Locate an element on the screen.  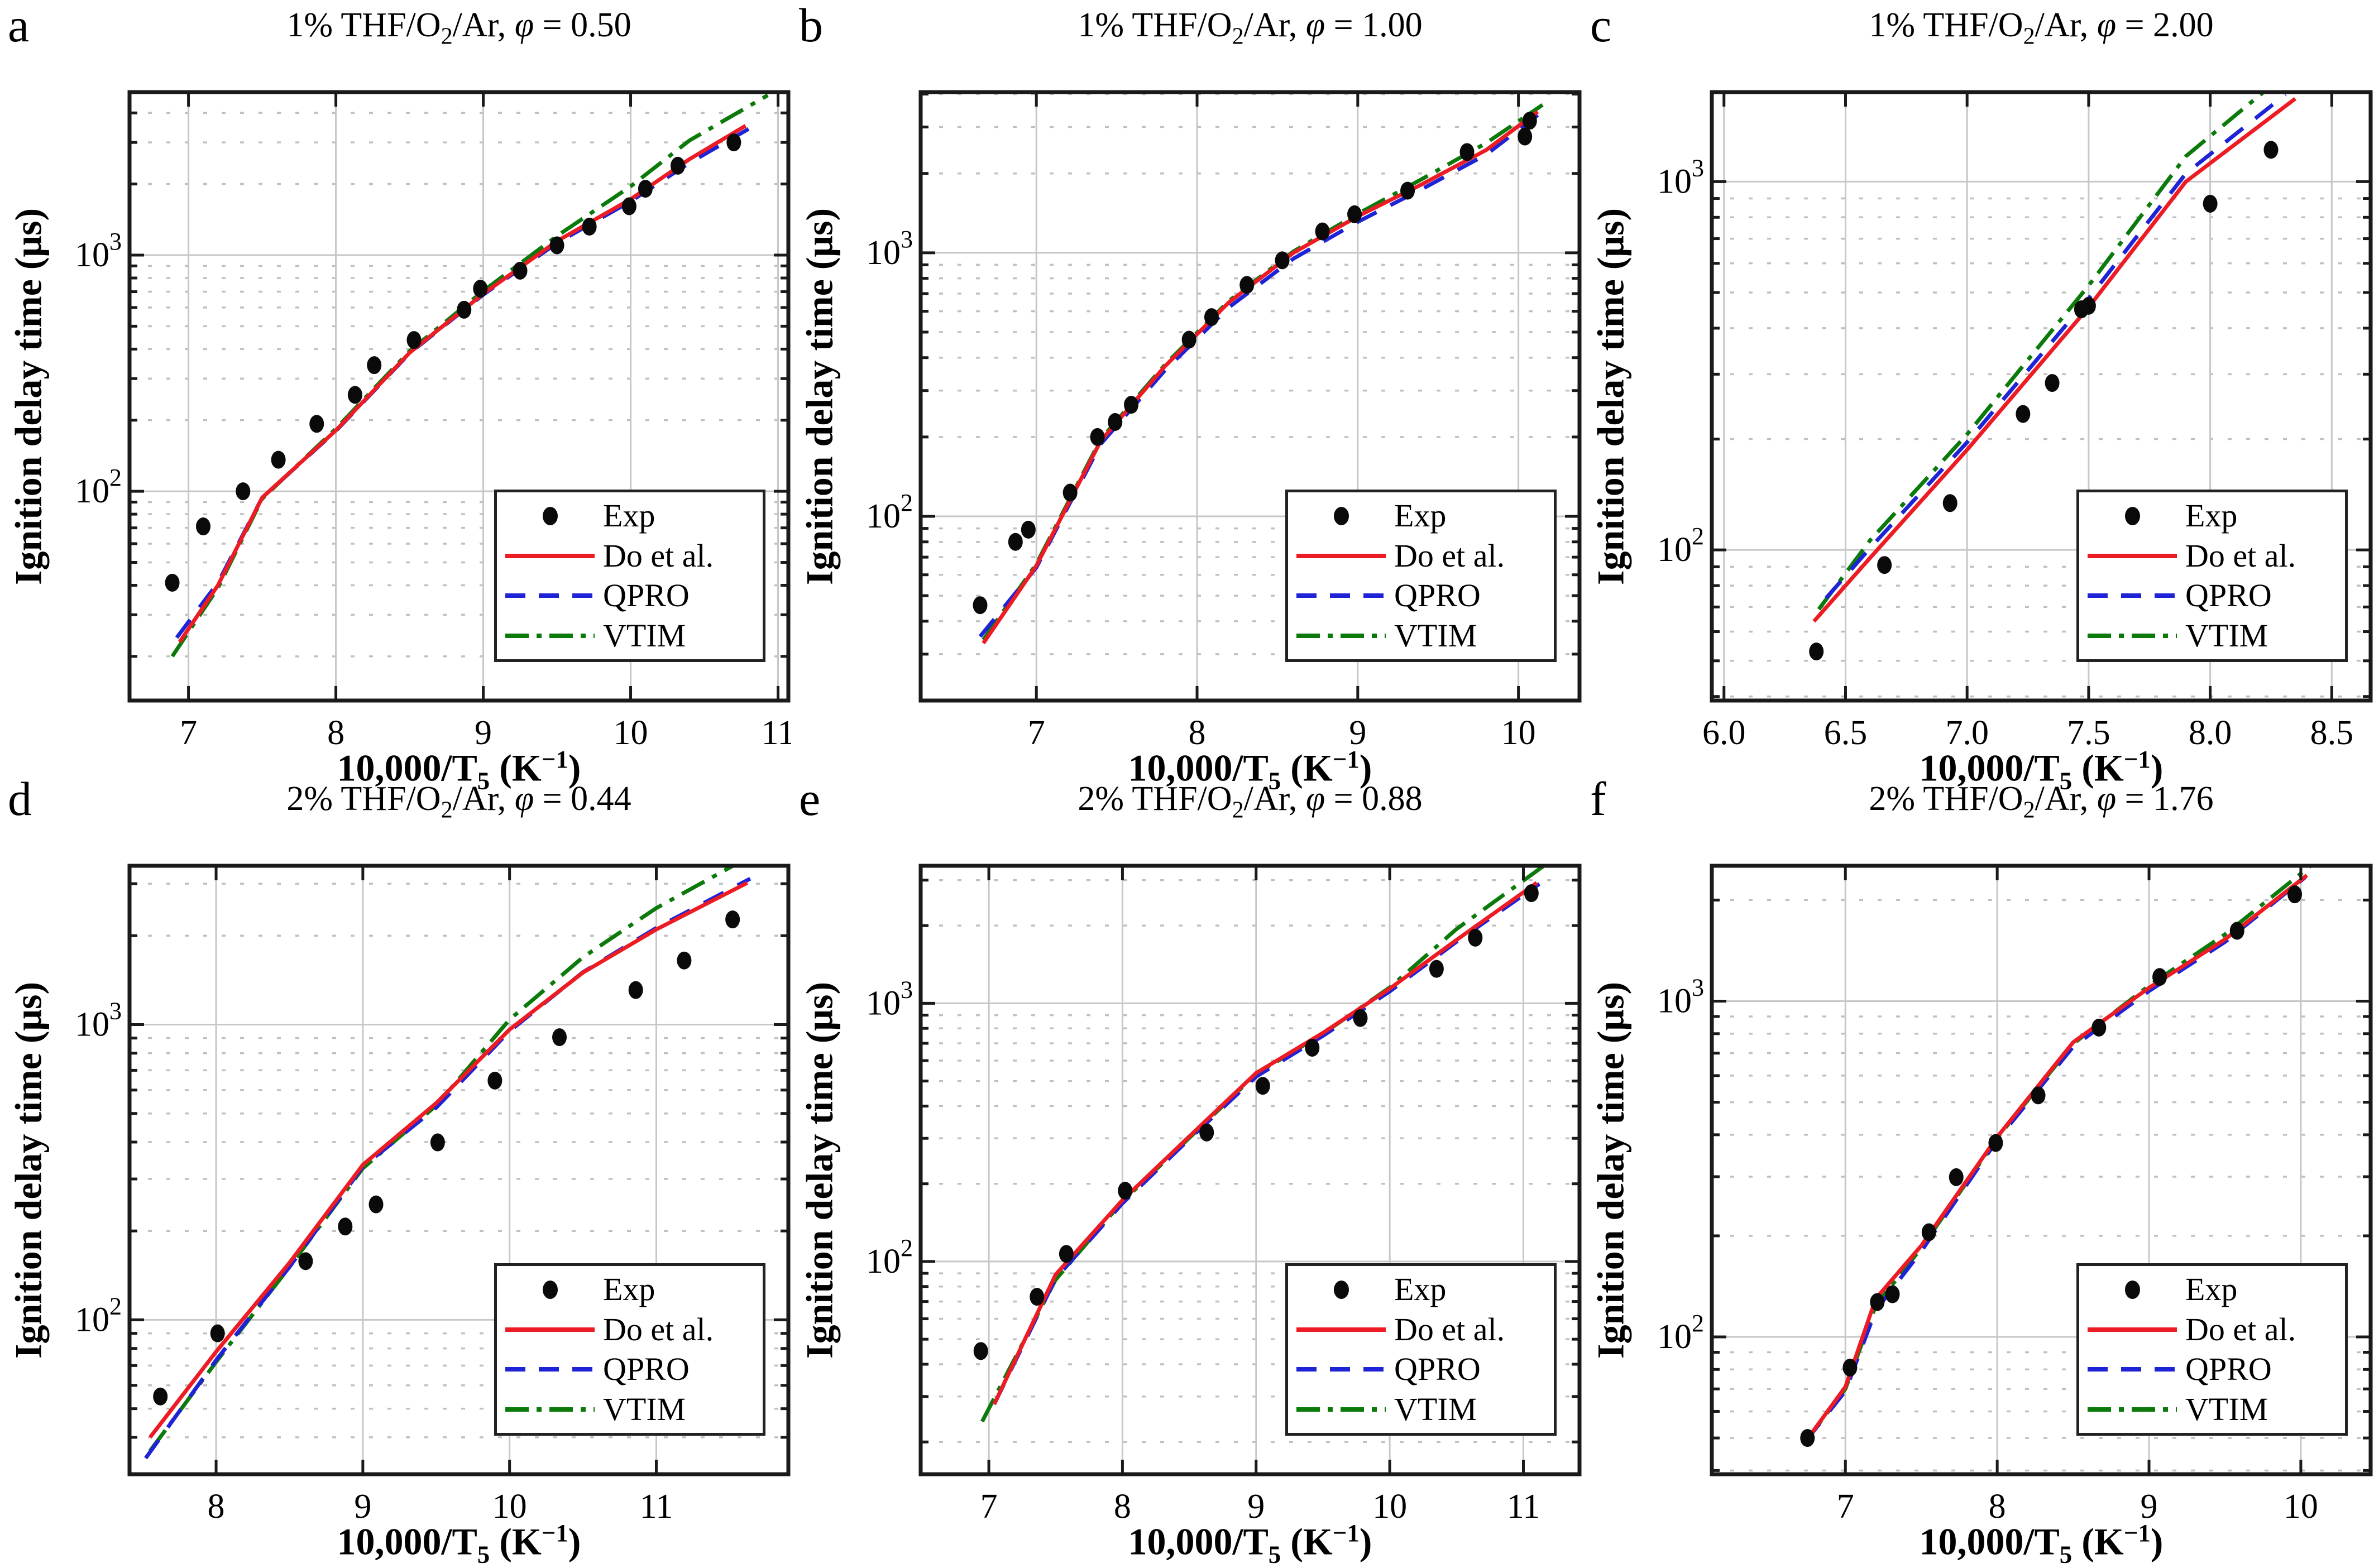
svg-text: 7.5 is located at coordinates (2088, 733).